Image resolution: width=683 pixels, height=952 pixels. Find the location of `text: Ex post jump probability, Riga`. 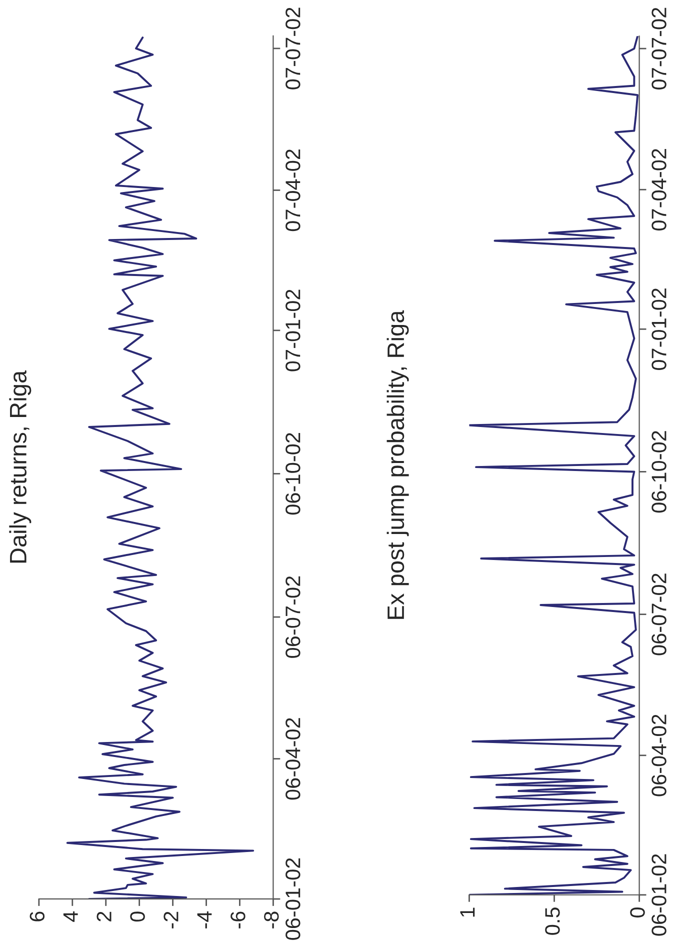

text: Ex post jump probability, Riga is located at coordinates (397, 464).